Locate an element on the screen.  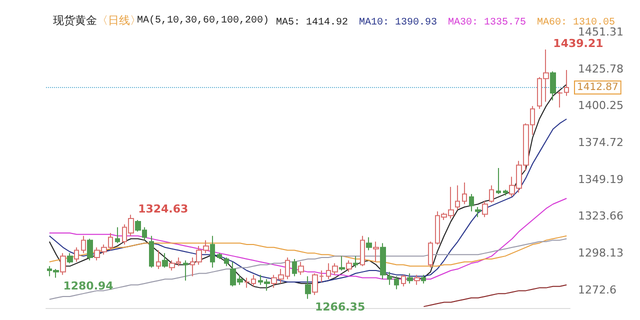
annotation: 1439.21 is located at coordinates (578, 43).